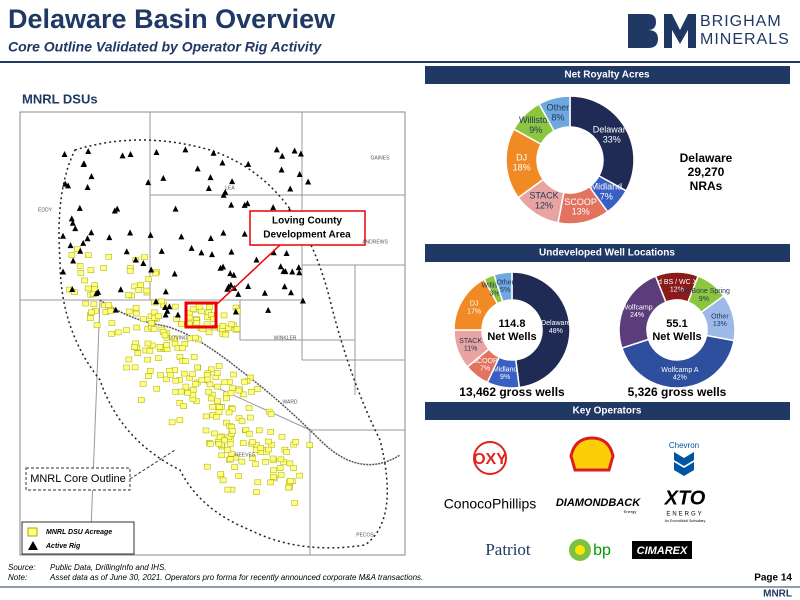 The height and width of the screenshot is (600, 800). What do you see at coordinates (773, 578) in the screenshot?
I see `page-number: Page 14` at bounding box center [773, 578].